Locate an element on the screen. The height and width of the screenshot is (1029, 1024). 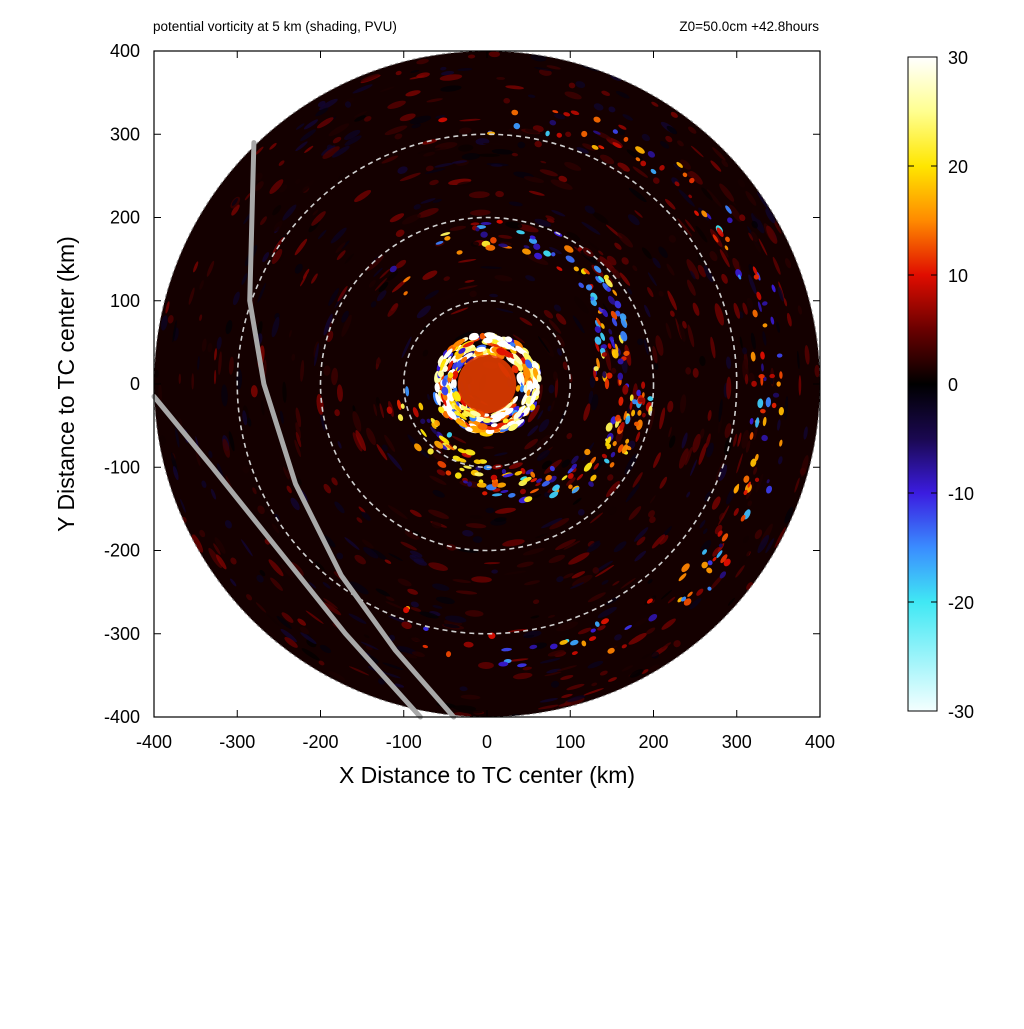
x-tick-label: 300 is located at coordinates (737, 742).